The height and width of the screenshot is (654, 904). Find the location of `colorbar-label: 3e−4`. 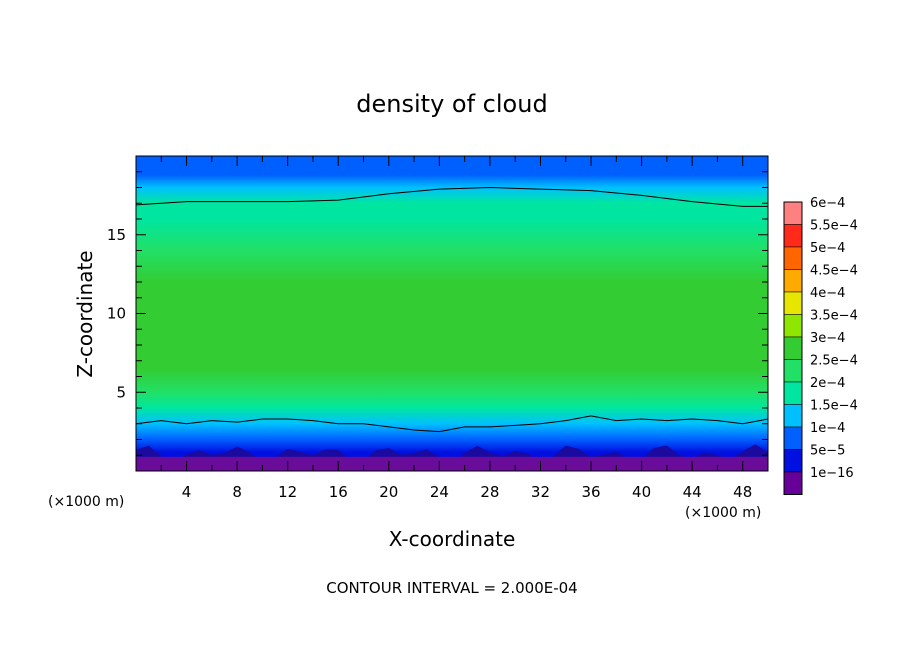

colorbar-label: 3e−4 is located at coordinates (827, 338).